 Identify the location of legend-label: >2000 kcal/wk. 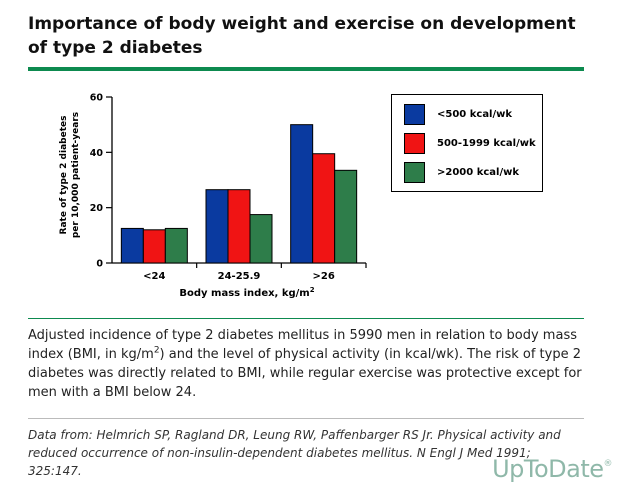
(478, 172).